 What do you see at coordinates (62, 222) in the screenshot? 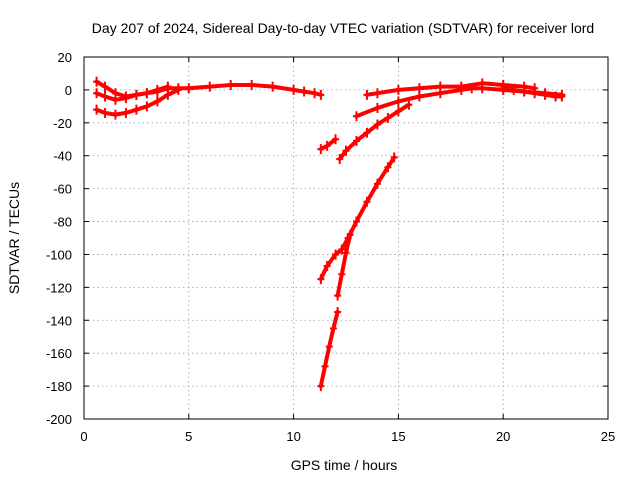
I see `y-tick-label: -80` at bounding box center [62, 222].